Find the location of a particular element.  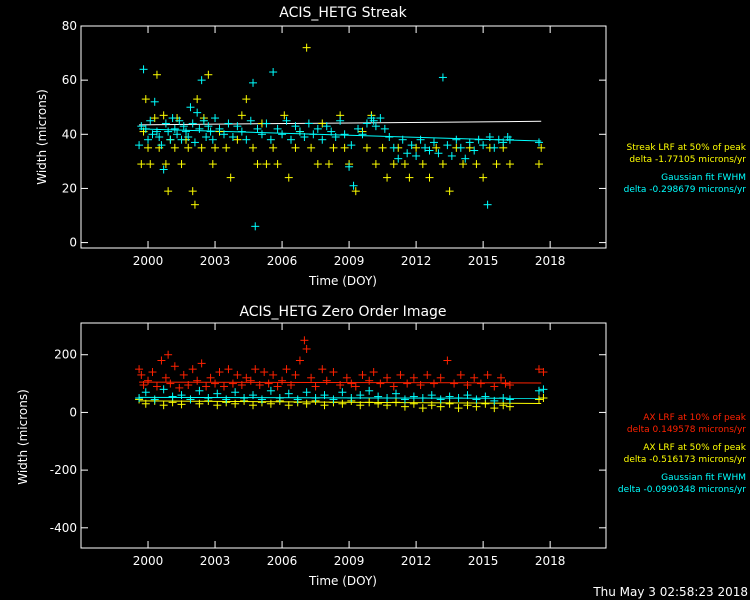

zero-order-y-label: Width (microns) is located at coordinates (23, 437).